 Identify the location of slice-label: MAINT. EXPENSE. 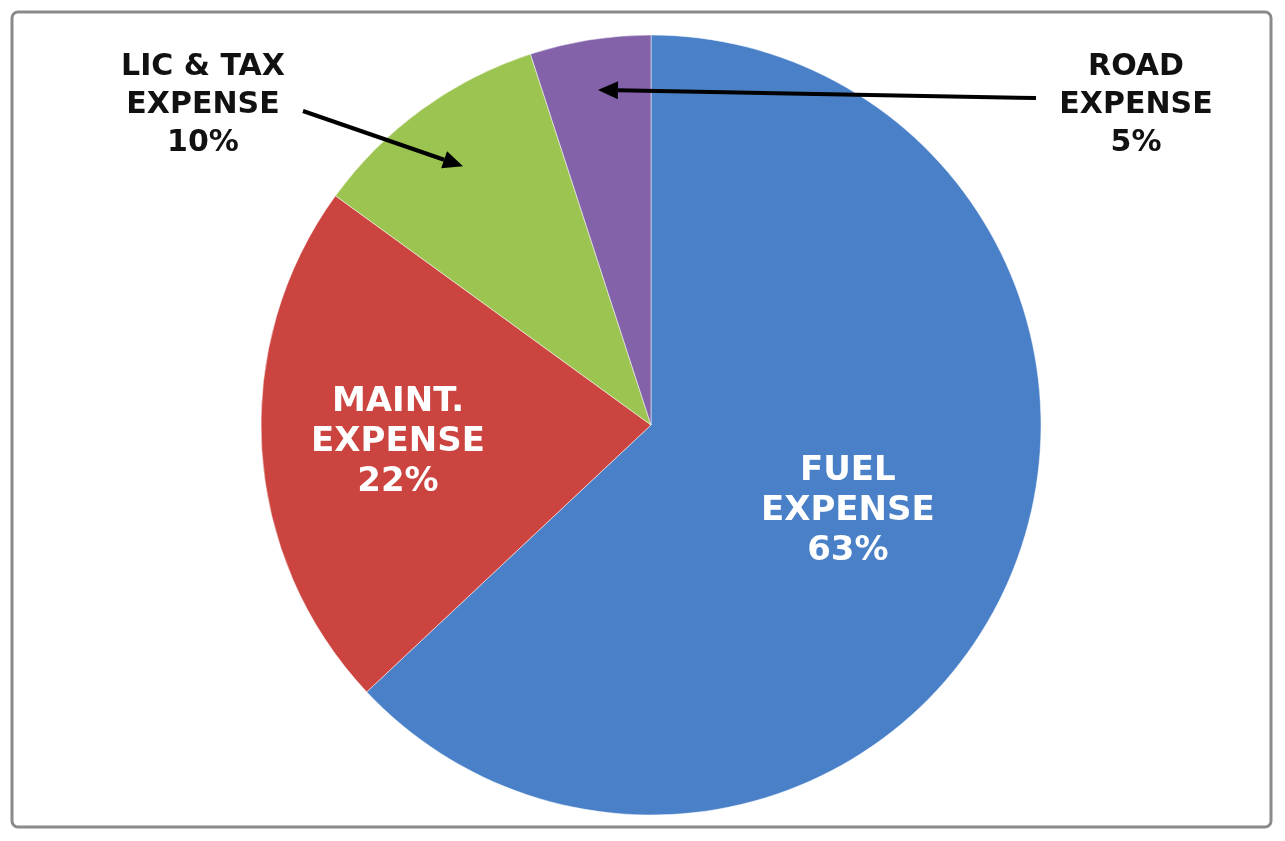
(398, 418).